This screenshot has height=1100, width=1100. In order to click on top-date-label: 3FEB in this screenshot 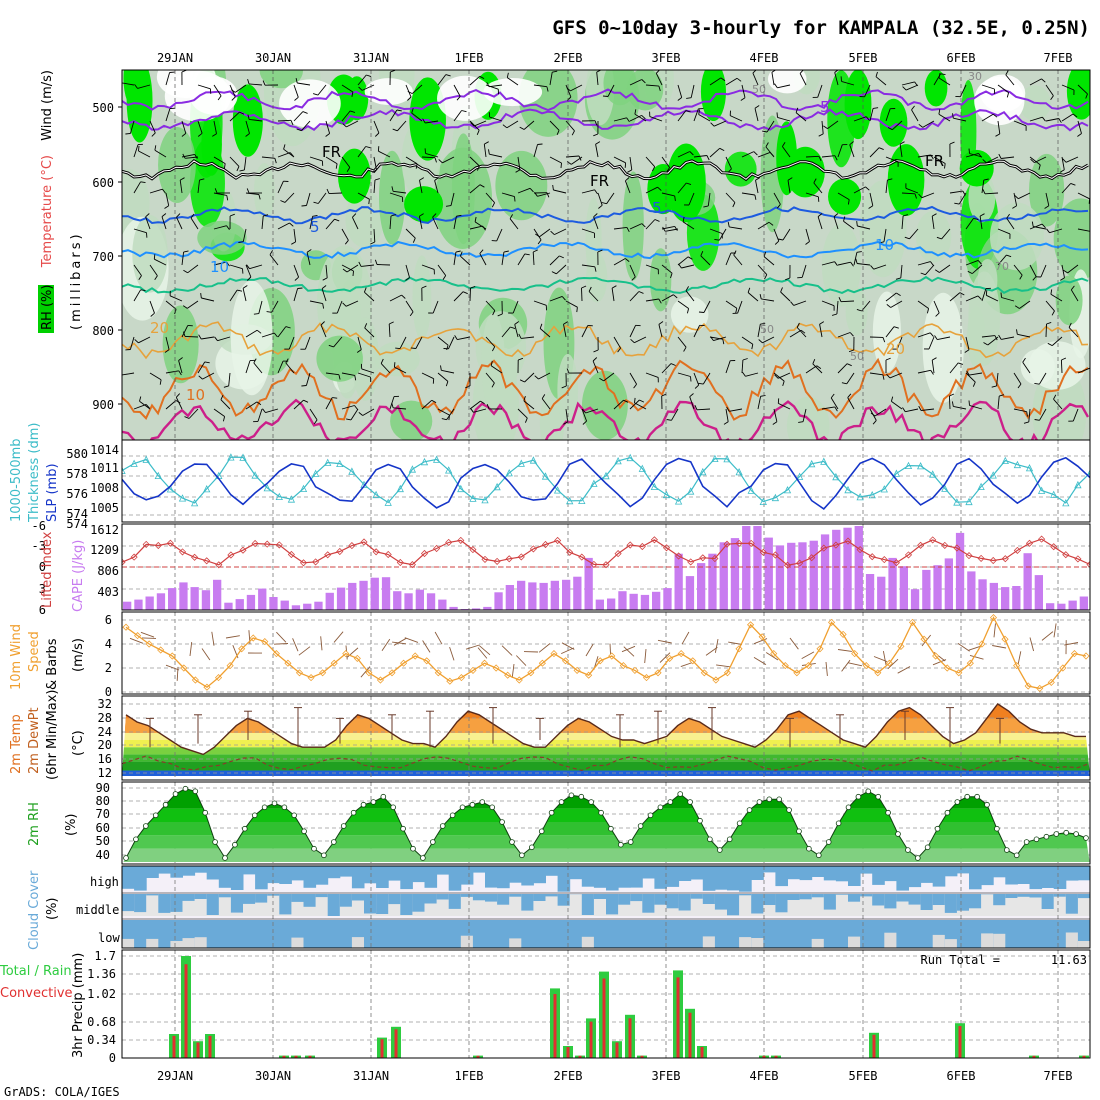, I will do `click(666, 58)`.